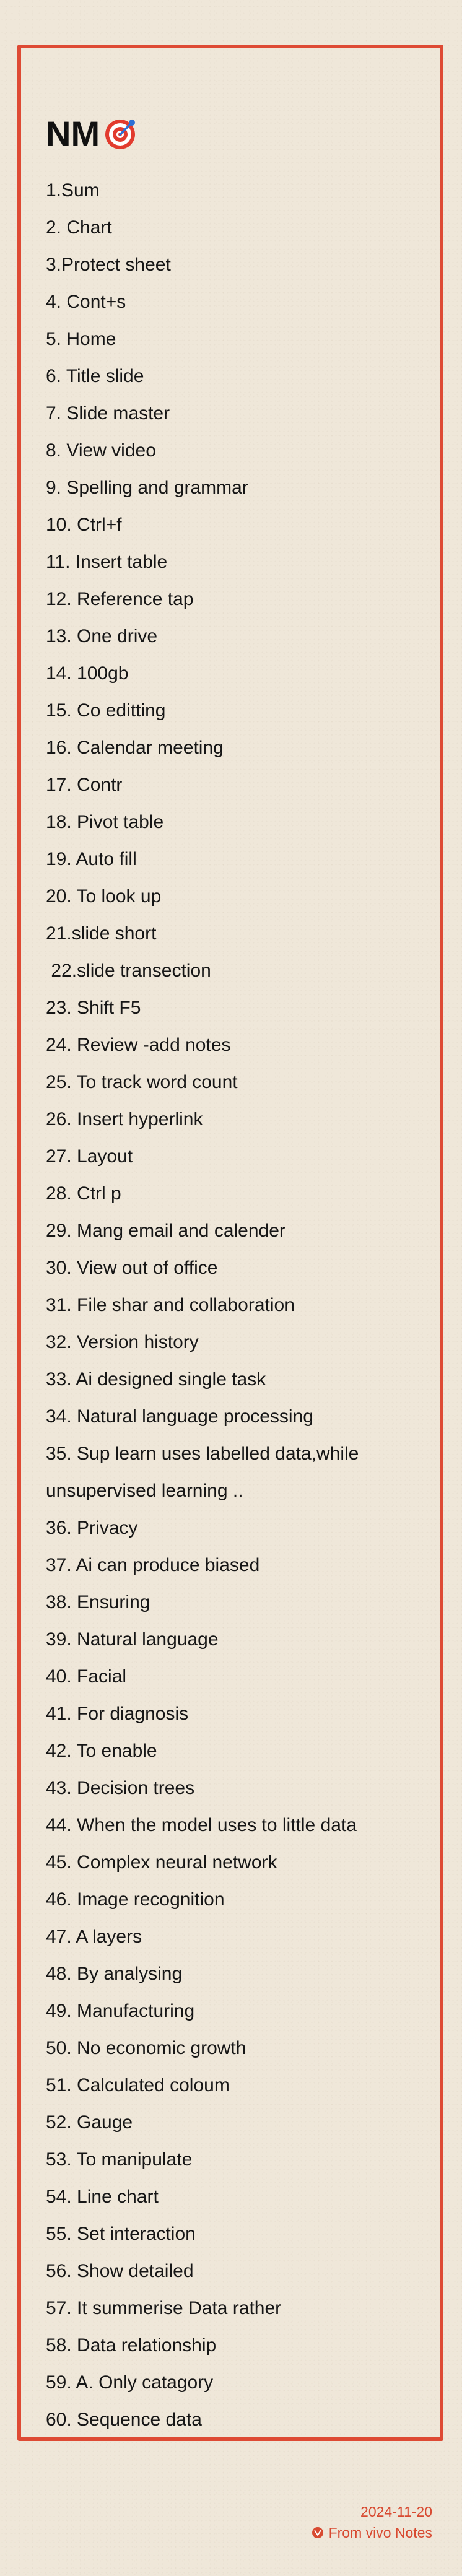 The width and height of the screenshot is (462, 2576). Describe the element at coordinates (144, 1491) in the screenshot. I see `list-item: unsupervised learning ..` at that location.